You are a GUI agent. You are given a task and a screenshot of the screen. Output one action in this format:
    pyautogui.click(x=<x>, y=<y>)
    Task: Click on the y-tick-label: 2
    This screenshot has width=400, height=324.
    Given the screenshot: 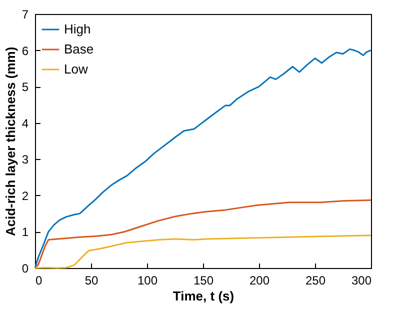 What is the action you would take?
    pyautogui.click(x=25, y=195)
    